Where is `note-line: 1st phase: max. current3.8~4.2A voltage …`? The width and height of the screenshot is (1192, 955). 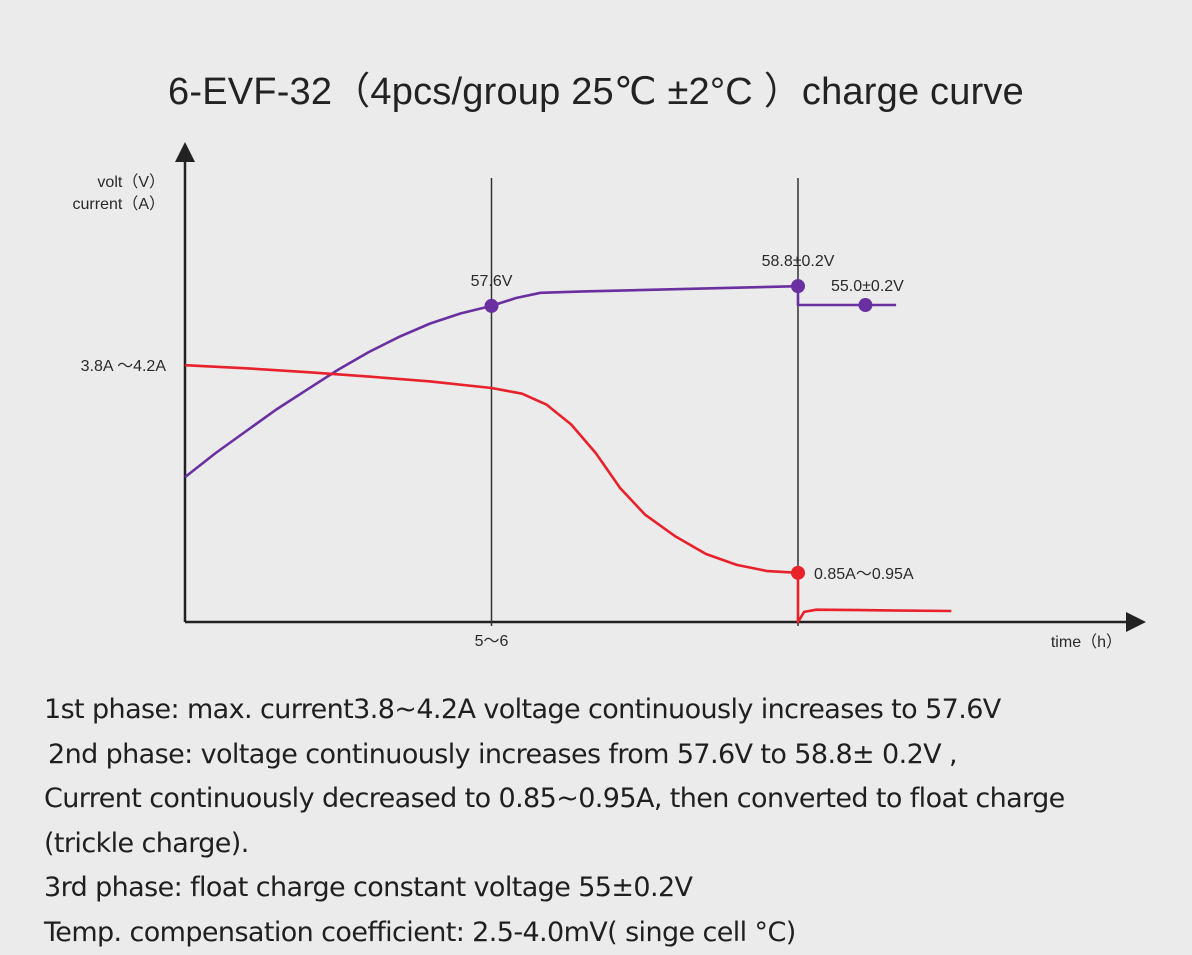
note-line: 1st phase: max. current3.8~4.2A voltage … is located at coordinates (609, 710).